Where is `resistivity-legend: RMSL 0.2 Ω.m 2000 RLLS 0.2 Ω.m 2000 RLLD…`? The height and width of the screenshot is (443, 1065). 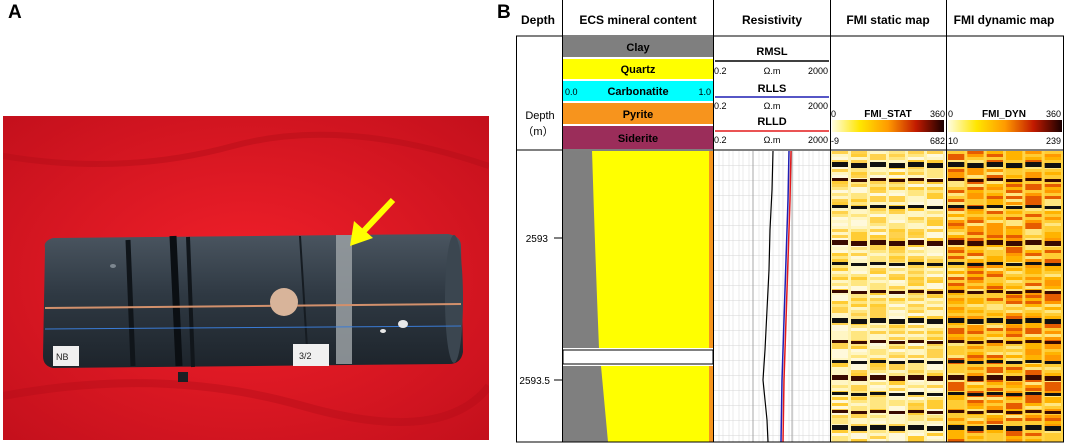 resistivity-legend: RMSL 0.2 Ω.m 2000 RLLS 0.2 Ω.m 2000 RLLD… is located at coordinates (771, 95).